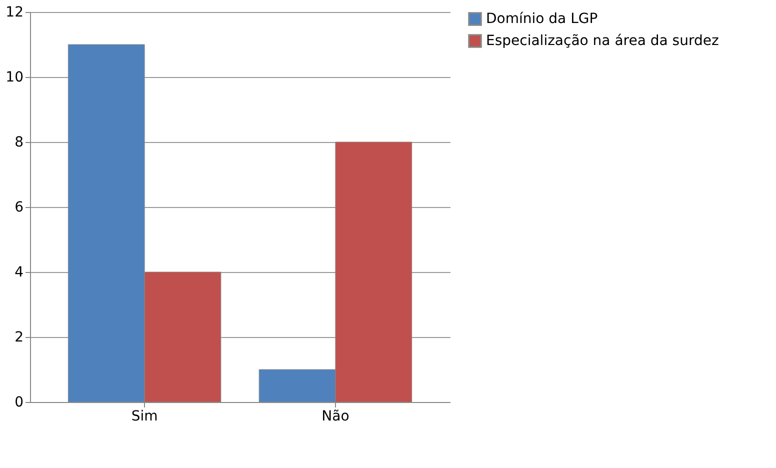 The height and width of the screenshot is (468, 776). Describe the element at coordinates (19, 142) in the screenshot. I see `y-tick-label: 8` at that location.